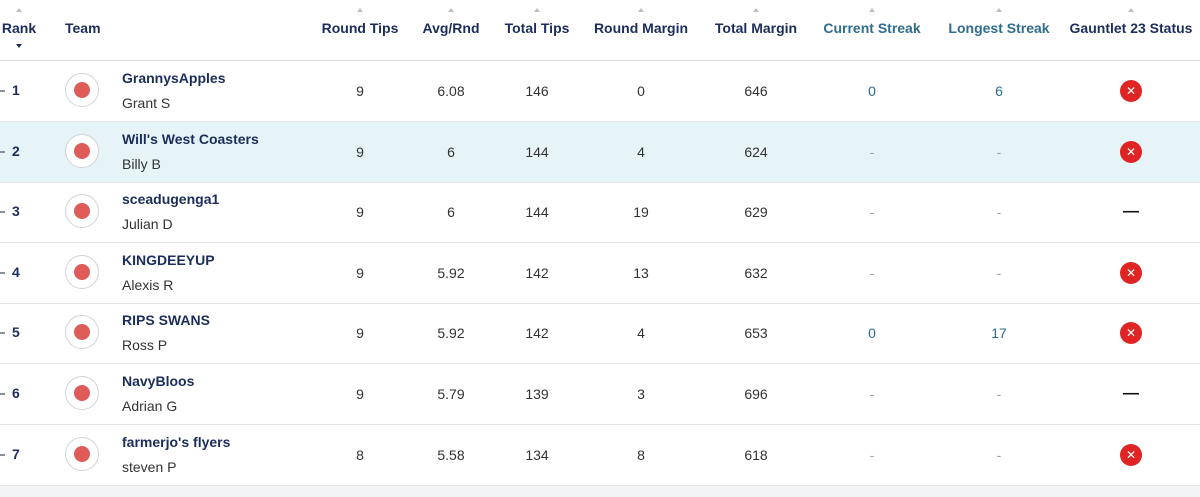 This screenshot has width=1200, height=497. Describe the element at coordinates (451, 91) in the screenshot. I see `stat-value: 6.08` at that location.